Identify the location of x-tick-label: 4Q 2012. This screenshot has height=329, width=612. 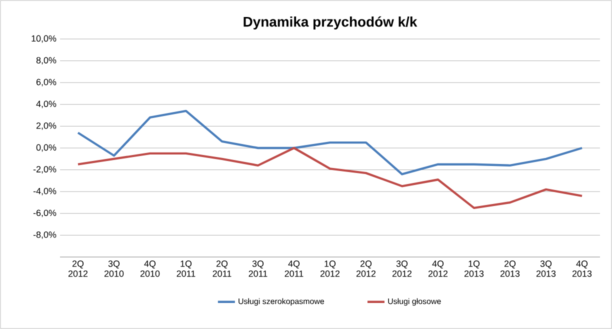
(438, 268).